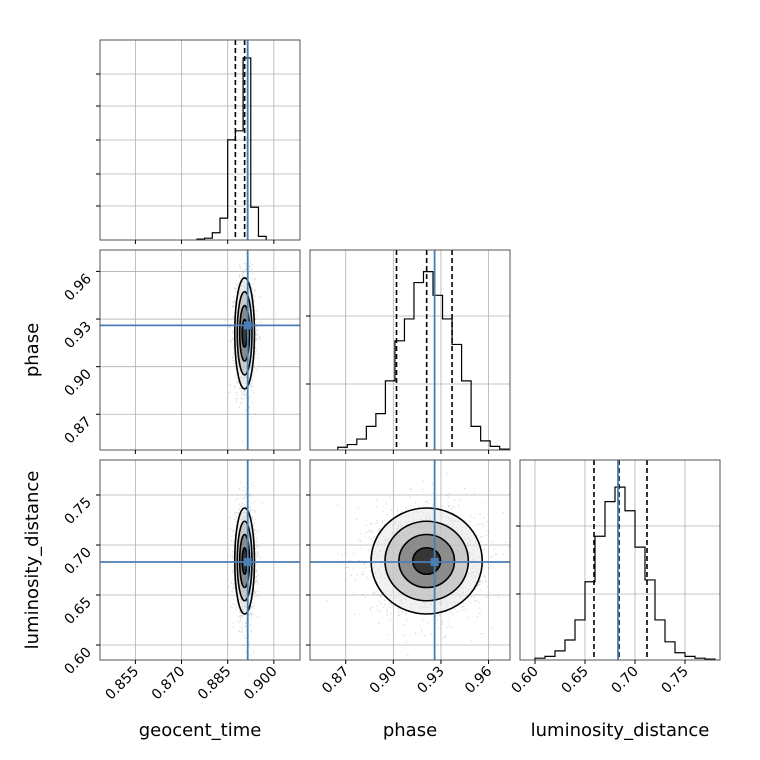  I want to click on density-level, so click(426, 561).